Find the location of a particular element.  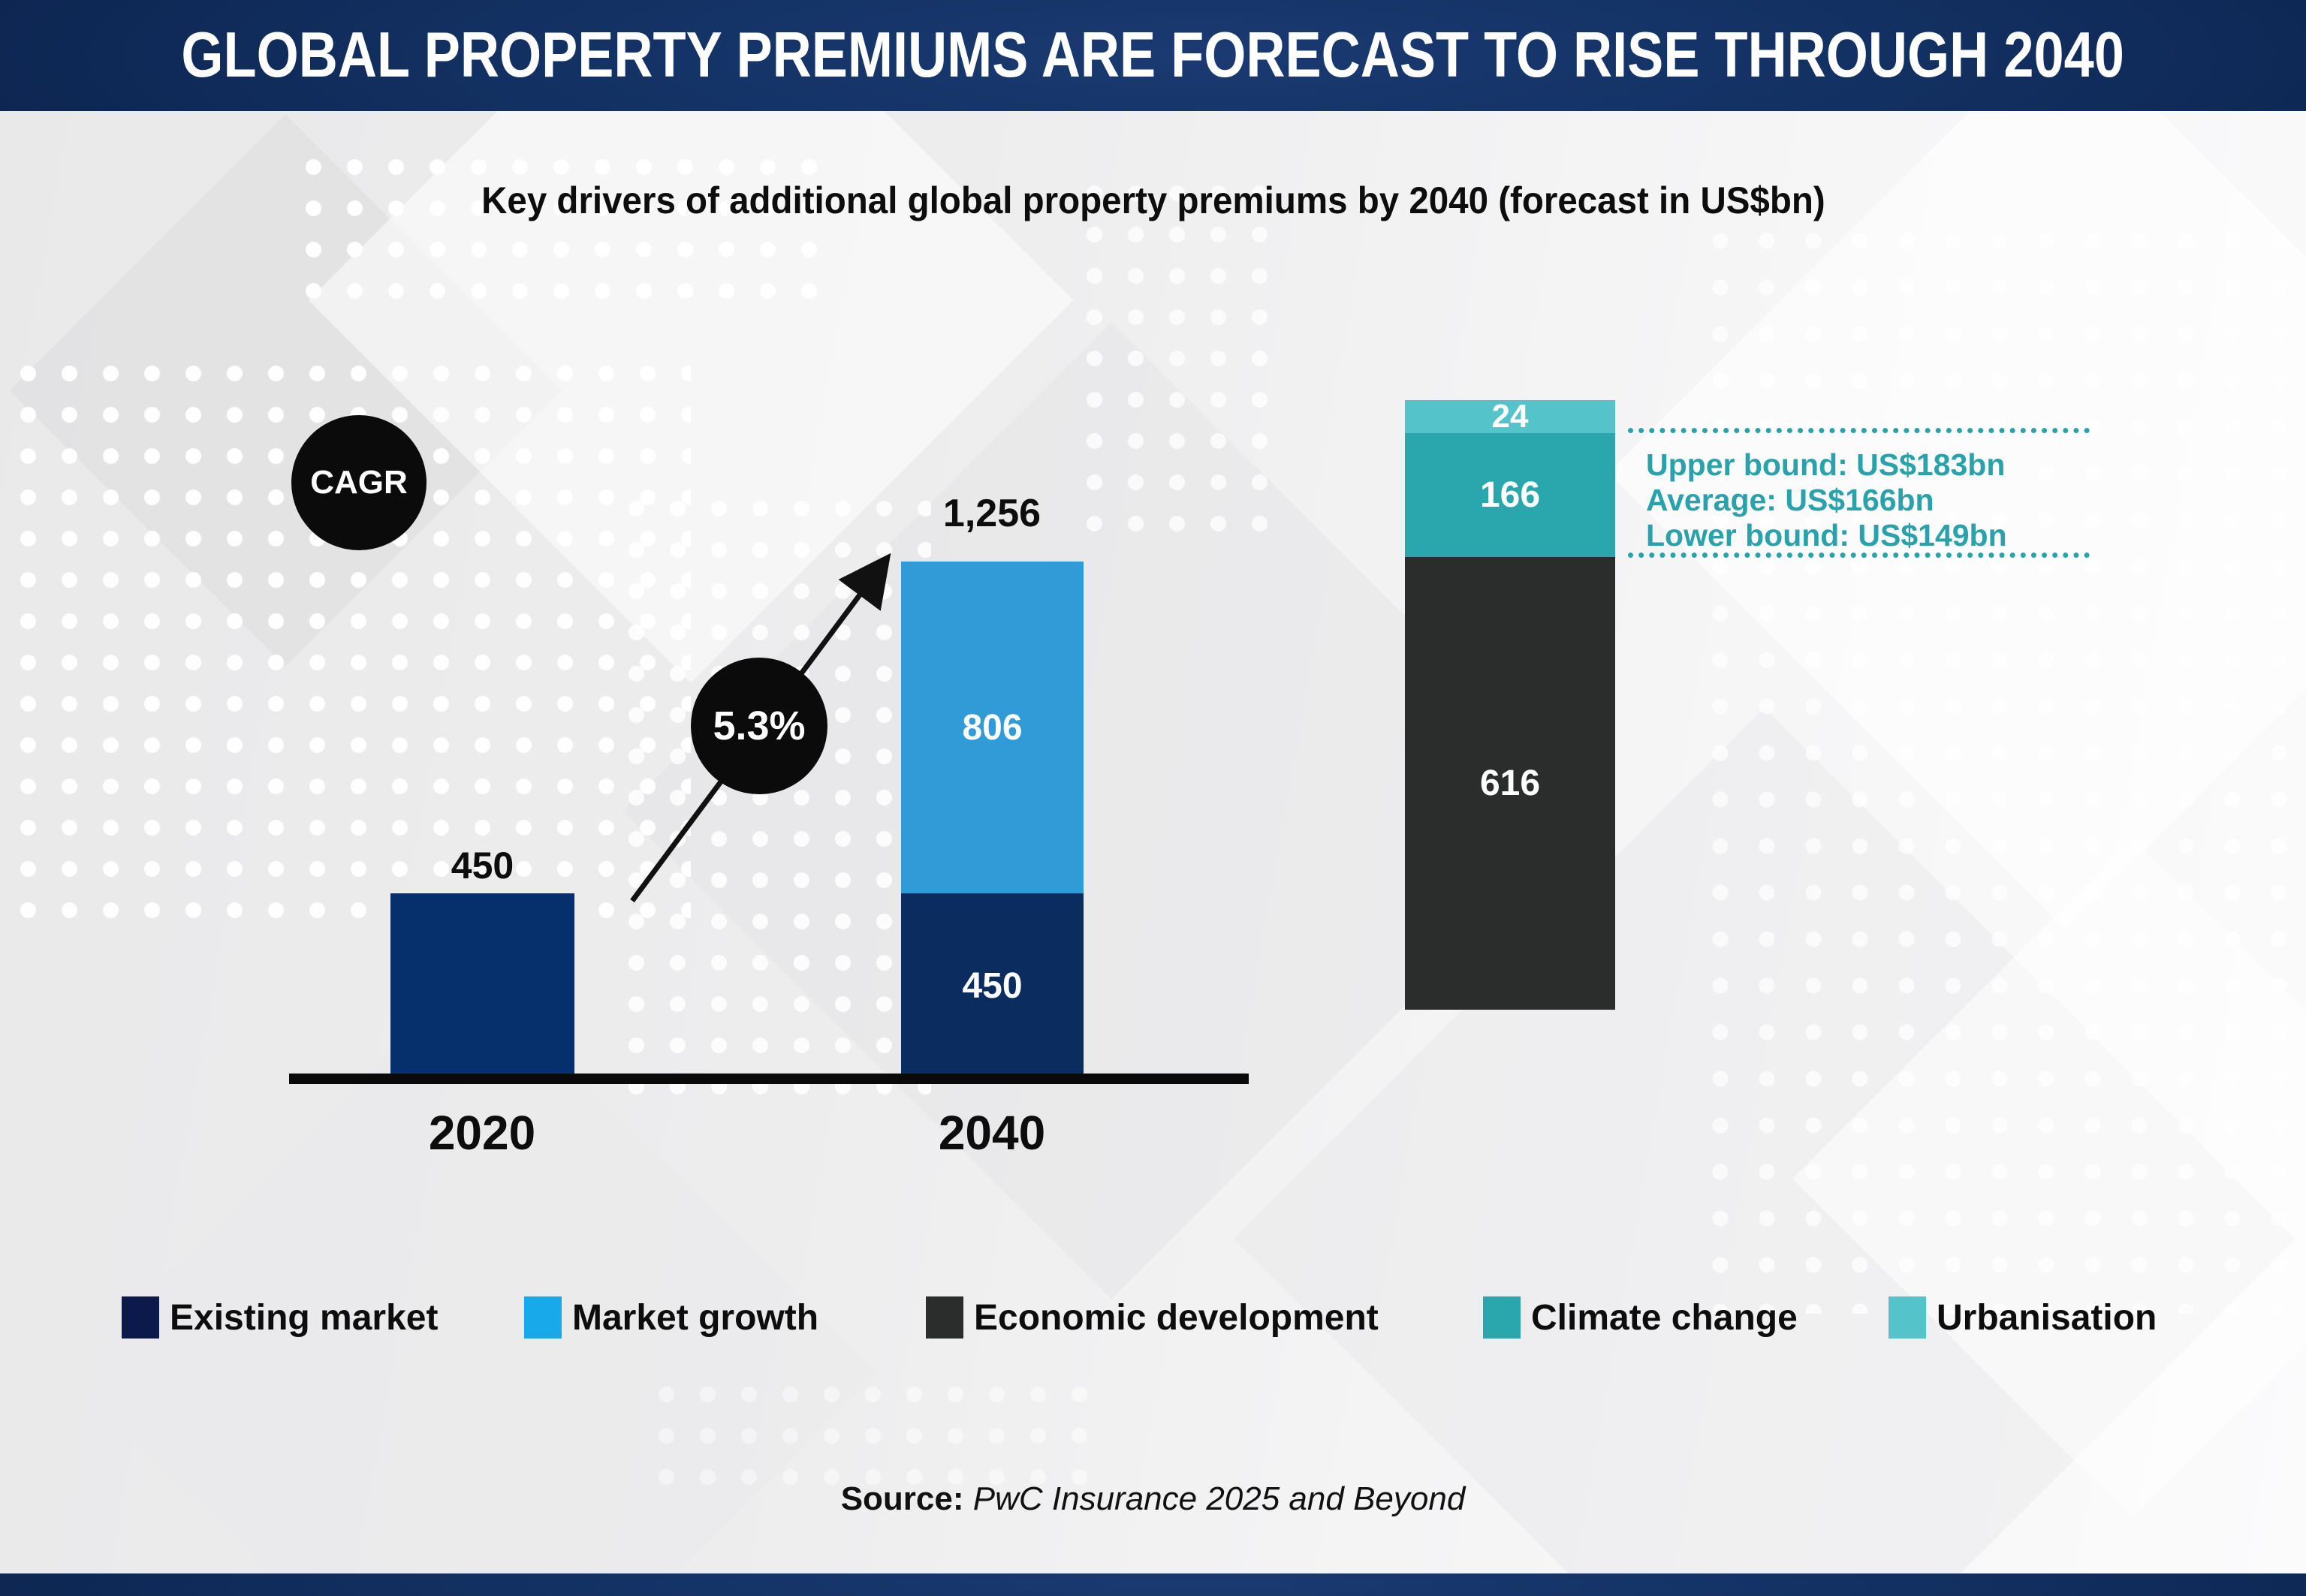

climate-change-segment: 166 is located at coordinates (1510, 495).